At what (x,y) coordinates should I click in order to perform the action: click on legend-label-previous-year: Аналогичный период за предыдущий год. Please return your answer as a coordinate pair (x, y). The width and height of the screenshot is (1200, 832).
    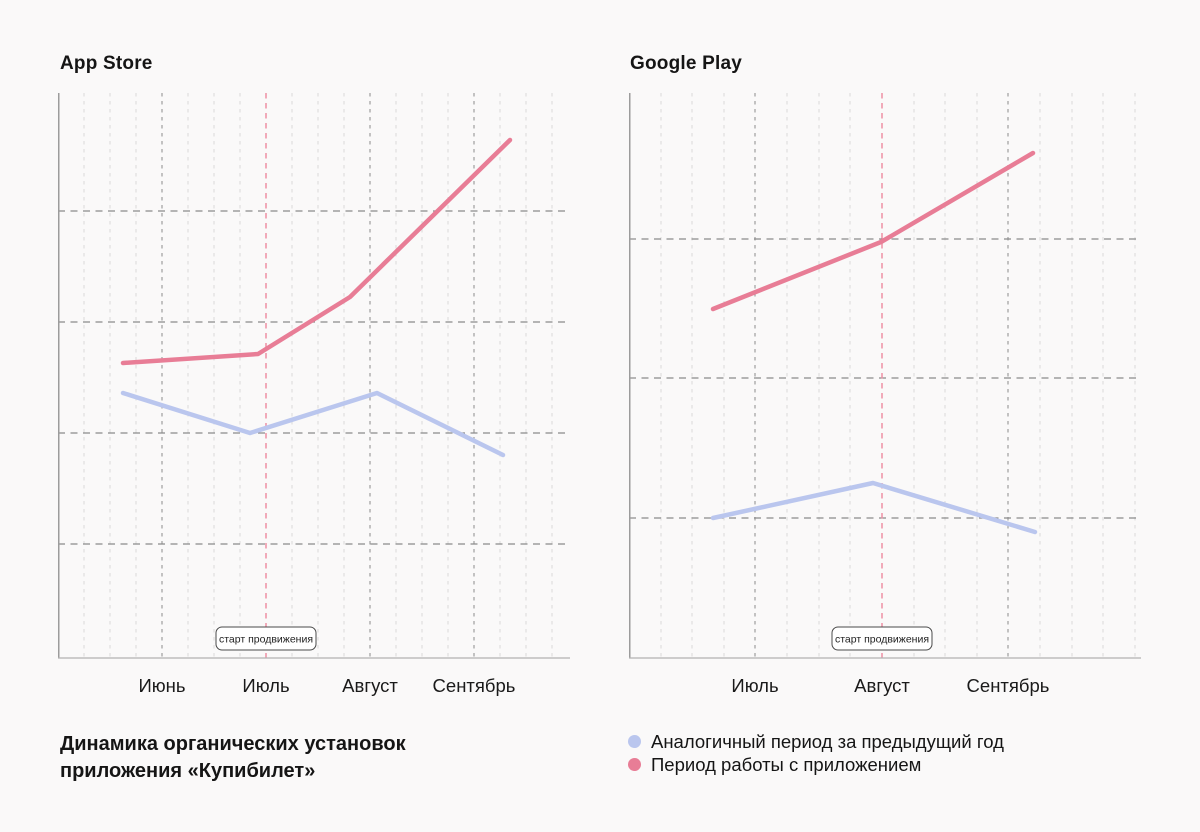
    Looking at the image, I should click on (827, 741).